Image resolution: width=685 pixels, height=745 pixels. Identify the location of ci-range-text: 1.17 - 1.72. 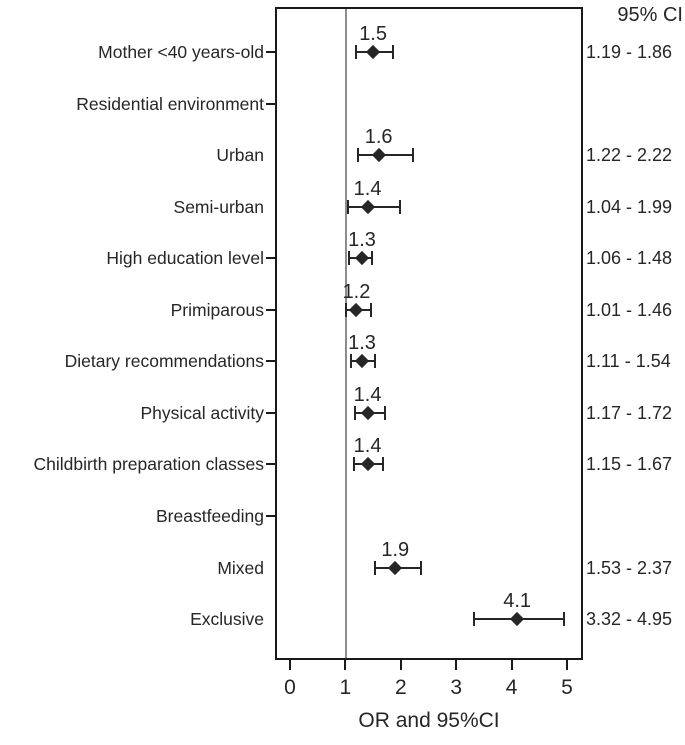
(629, 412).